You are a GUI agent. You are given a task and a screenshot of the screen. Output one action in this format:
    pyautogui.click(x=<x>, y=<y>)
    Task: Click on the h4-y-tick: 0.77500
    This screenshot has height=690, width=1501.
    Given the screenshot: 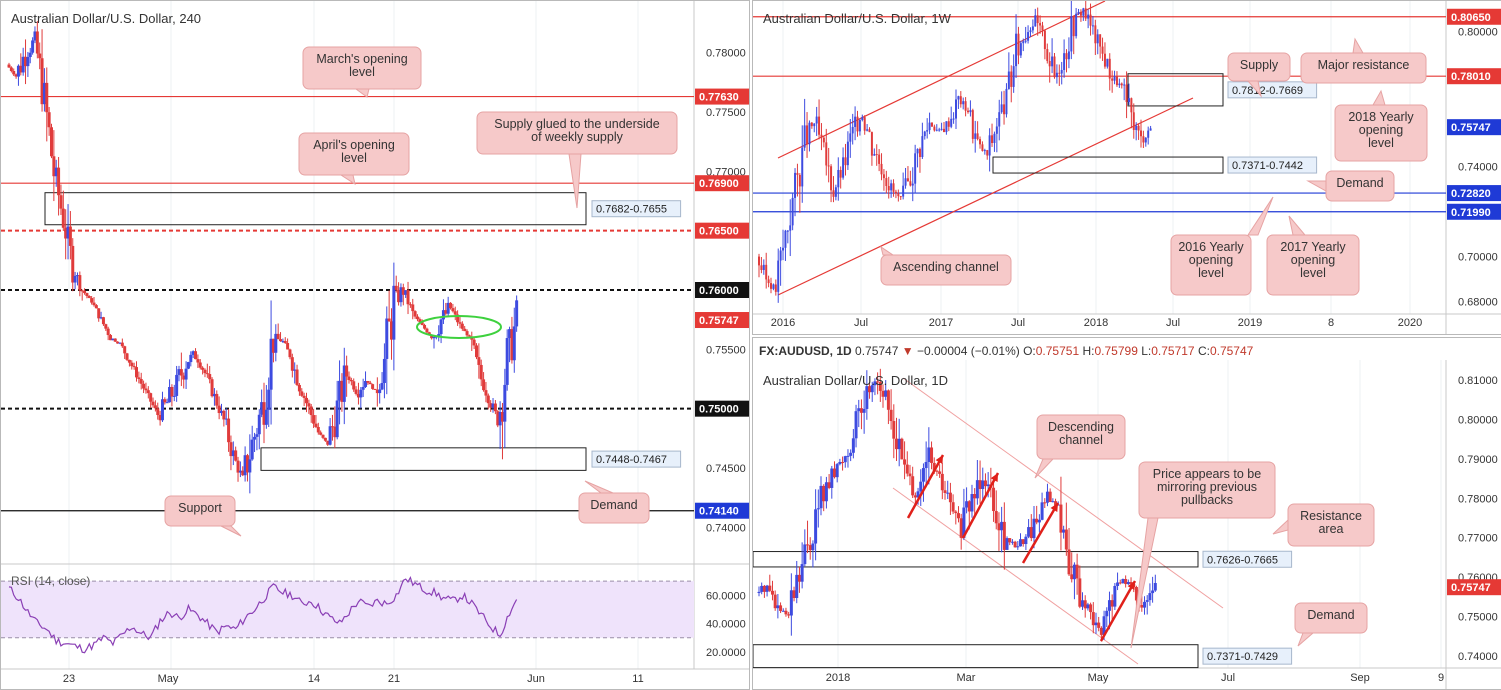 What is the action you would take?
    pyautogui.click(x=726, y=113)
    